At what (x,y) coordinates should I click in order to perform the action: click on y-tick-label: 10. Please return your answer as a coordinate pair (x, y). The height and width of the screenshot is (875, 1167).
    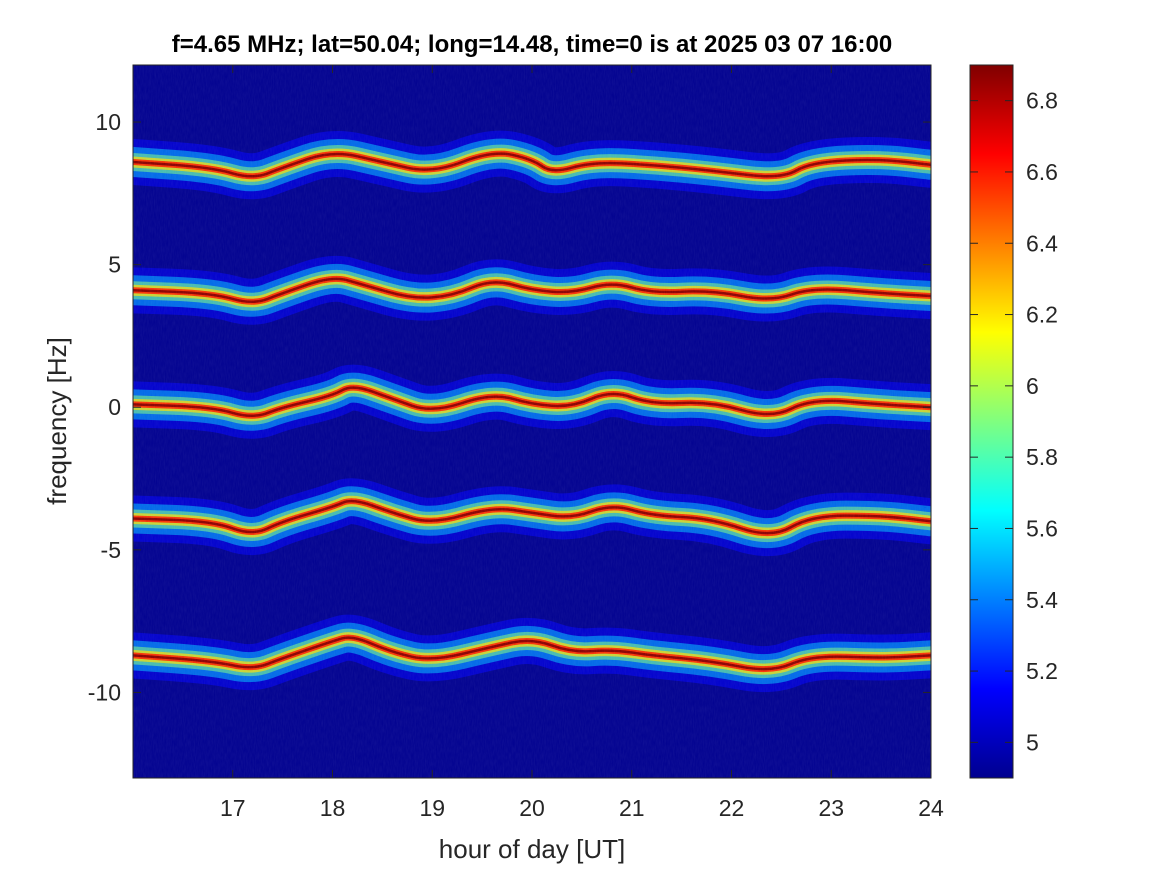
    Looking at the image, I should click on (108, 122).